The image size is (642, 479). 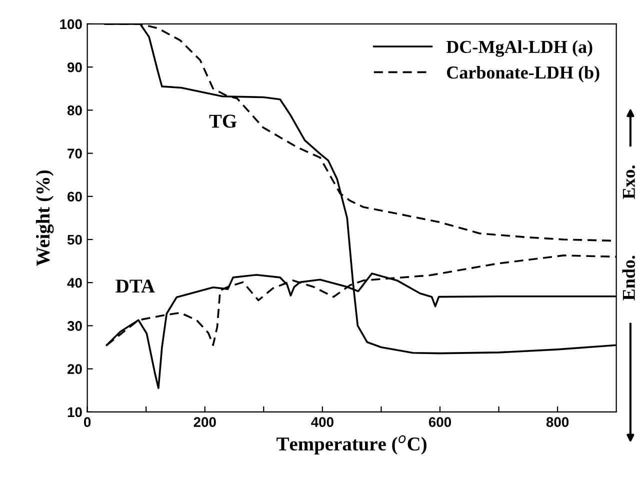 I want to click on x-tick-label: 400, so click(x=322, y=422).